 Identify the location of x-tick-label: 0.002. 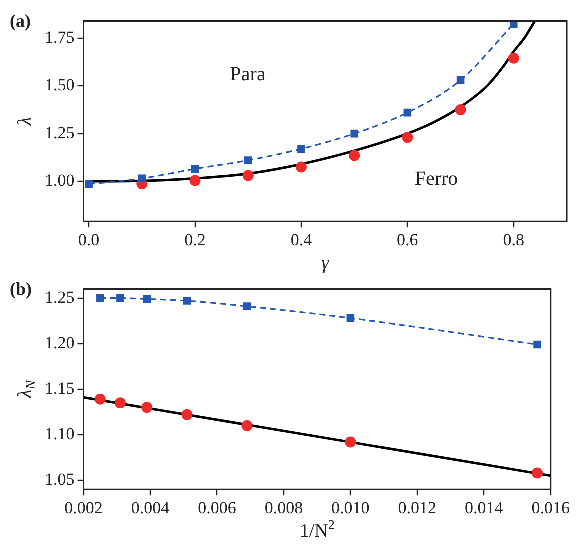
(83, 508).